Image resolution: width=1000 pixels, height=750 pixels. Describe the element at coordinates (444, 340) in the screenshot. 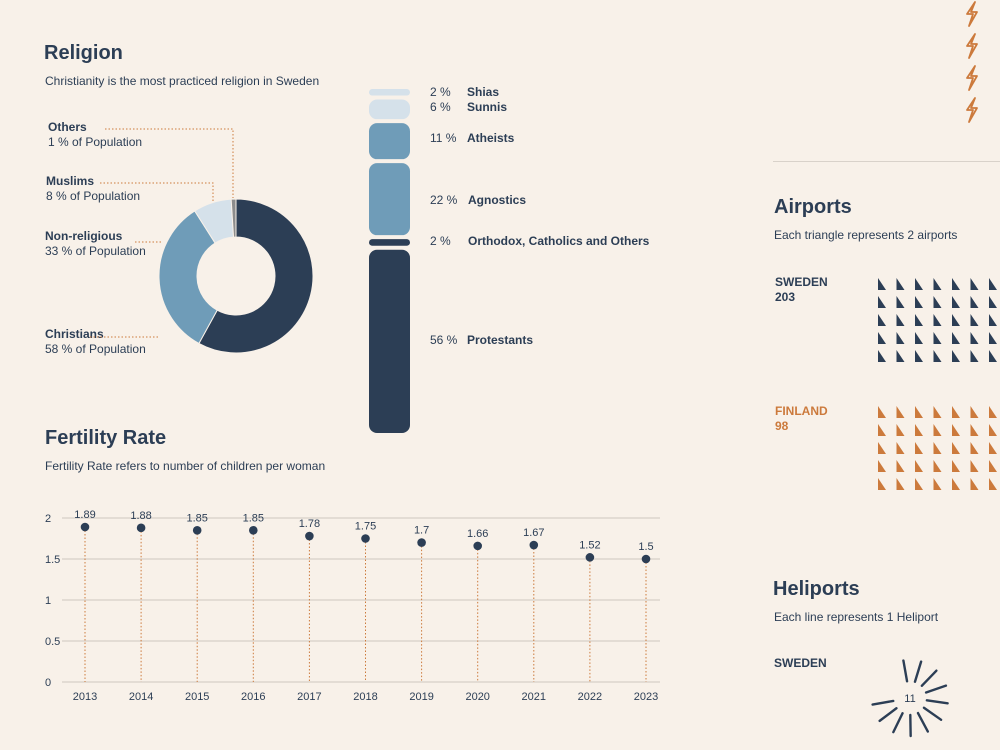

I see `stack-percent: 56 %` at that location.